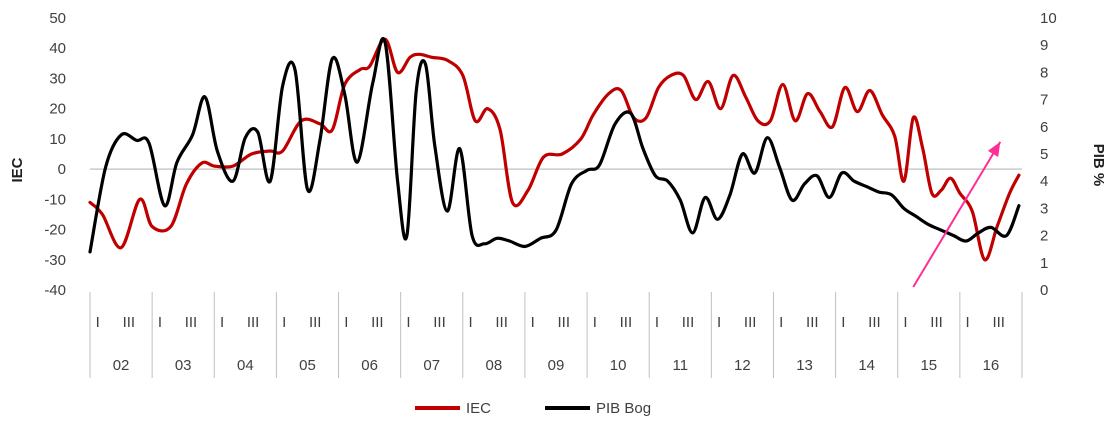  I want to click on right-tick-label: 7, so click(1044, 100).